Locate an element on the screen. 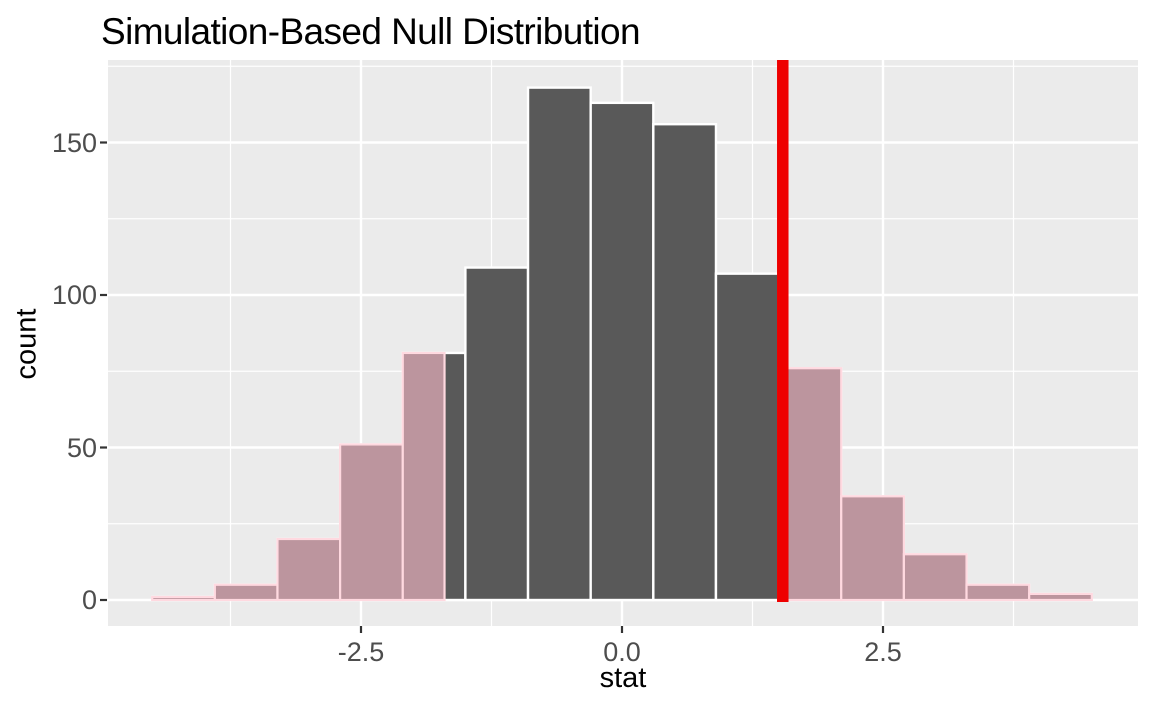 This screenshot has width=1152, height=711. y-tick-label: 100 is located at coordinates (74, 295).